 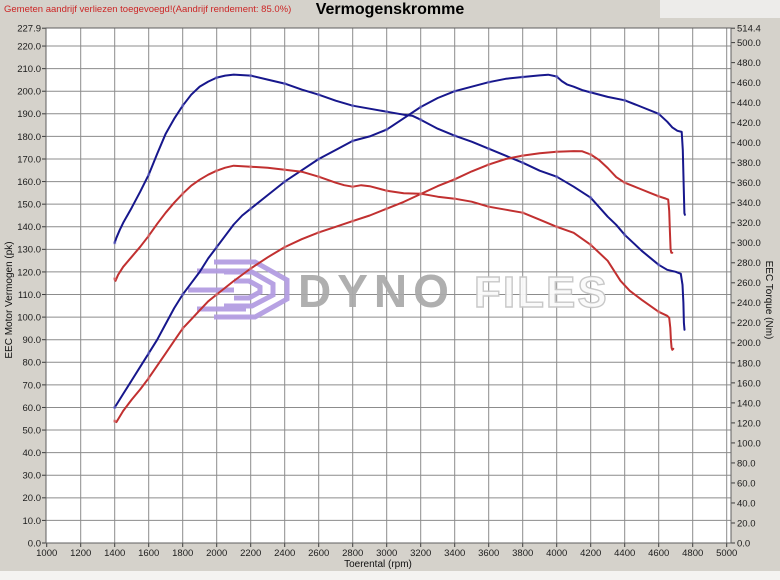 I want to click on left-tick-label: 40.0, so click(x=32, y=453).